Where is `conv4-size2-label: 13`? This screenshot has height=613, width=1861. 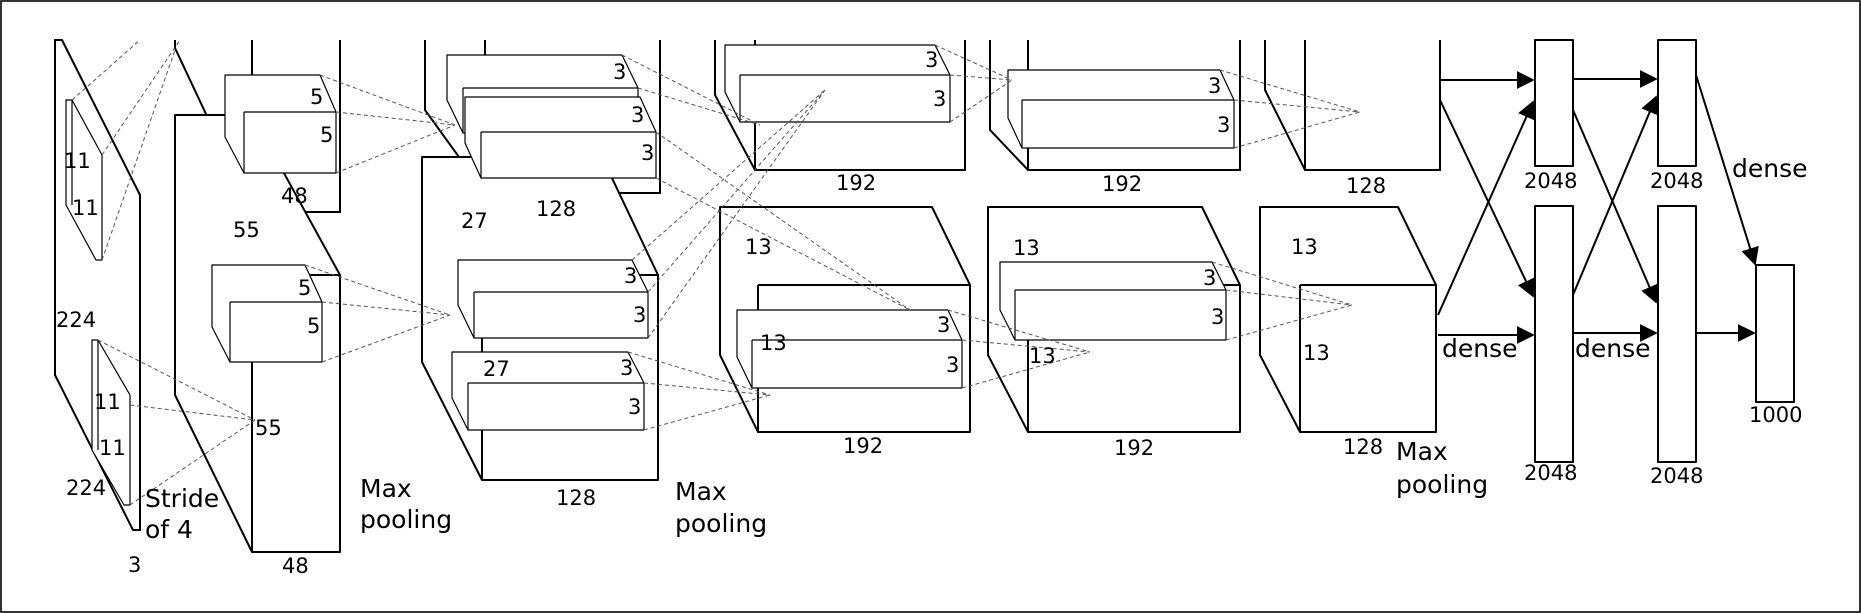
conv4-size2-label: 13 is located at coordinates (1042, 356).